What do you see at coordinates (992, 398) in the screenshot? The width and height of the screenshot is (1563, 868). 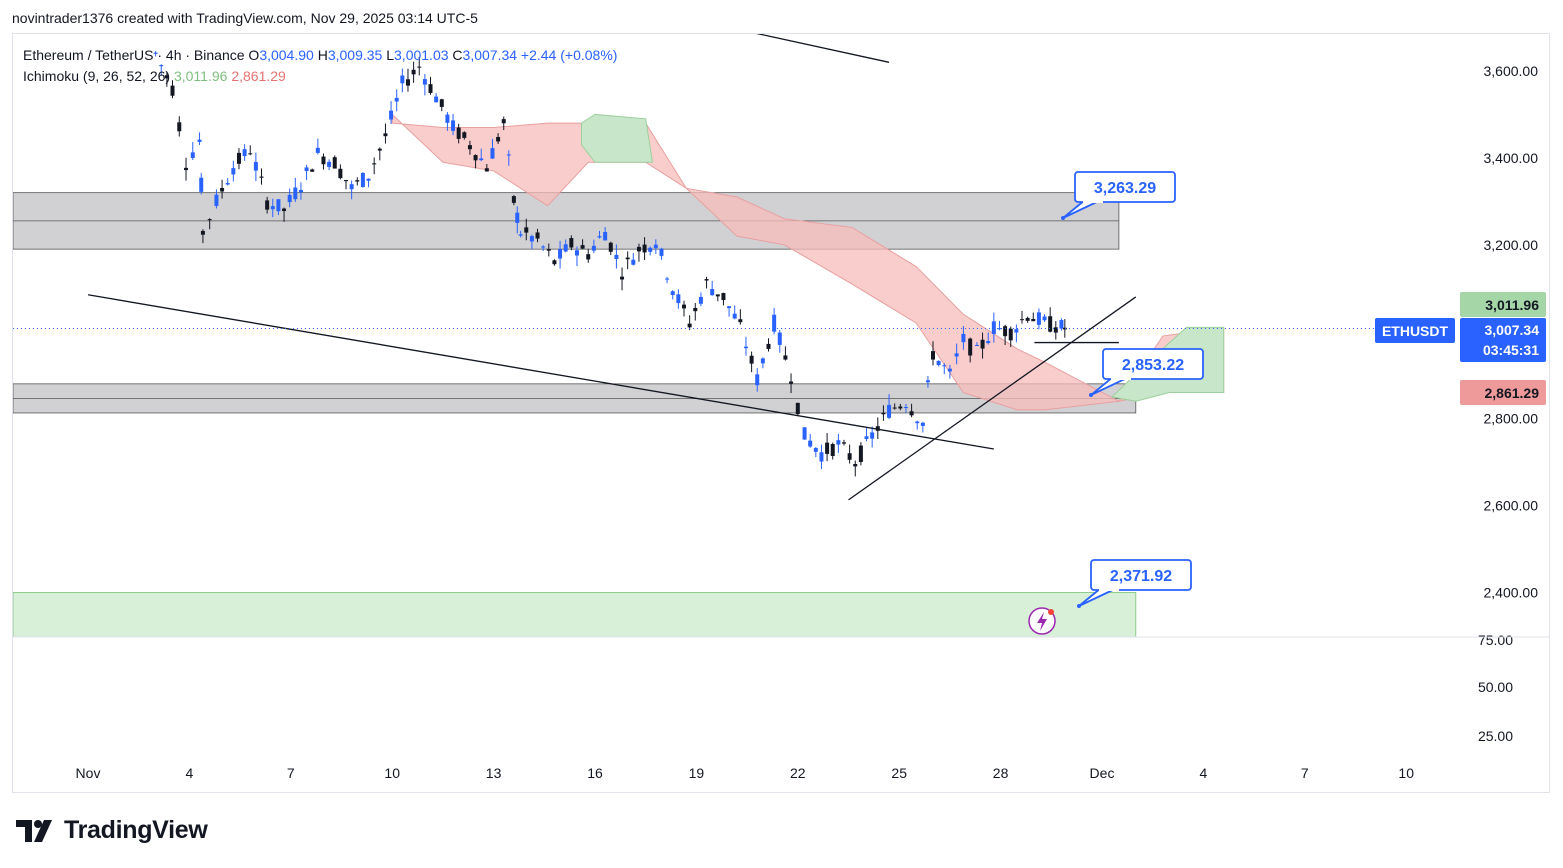 I see `trendline-rising` at bounding box center [992, 398].